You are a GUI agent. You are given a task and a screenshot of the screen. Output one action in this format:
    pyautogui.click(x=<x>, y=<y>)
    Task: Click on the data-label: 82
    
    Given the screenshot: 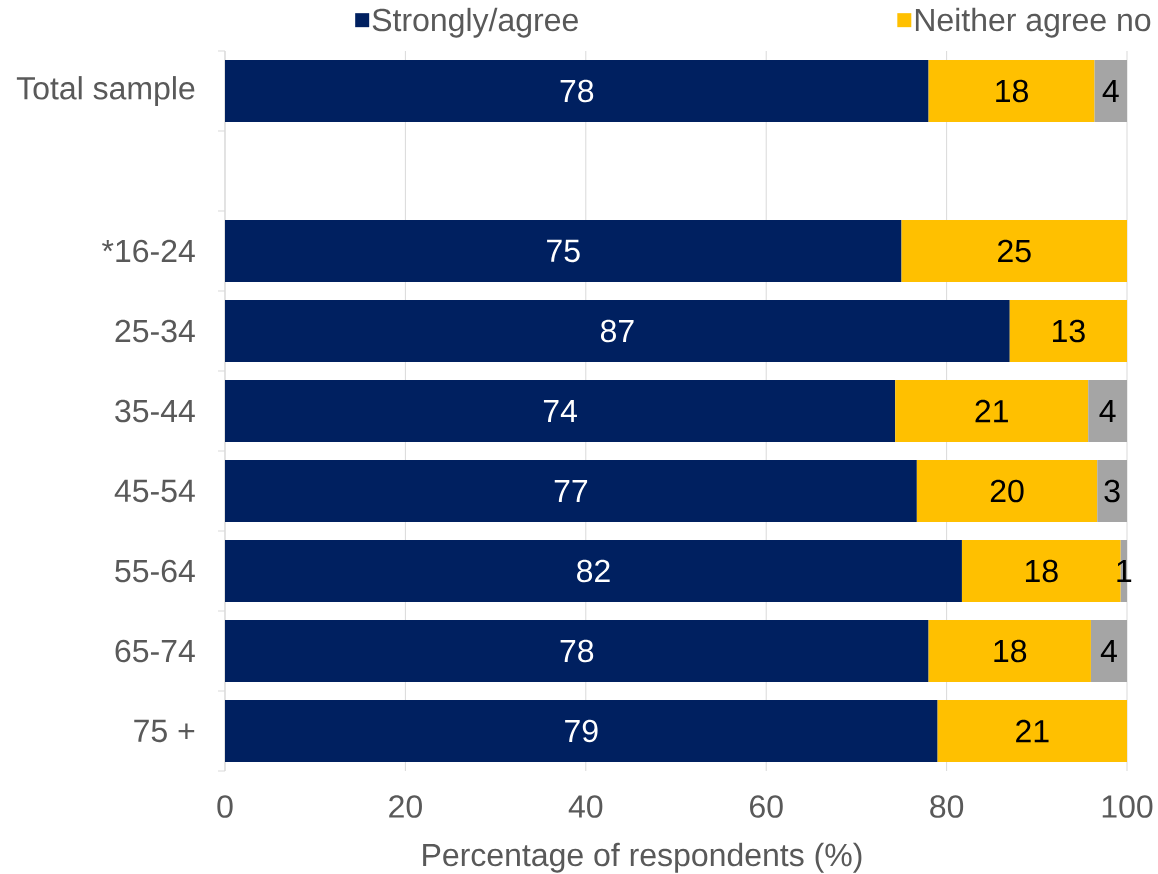 What is the action you would take?
    pyautogui.click(x=593, y=571)
    